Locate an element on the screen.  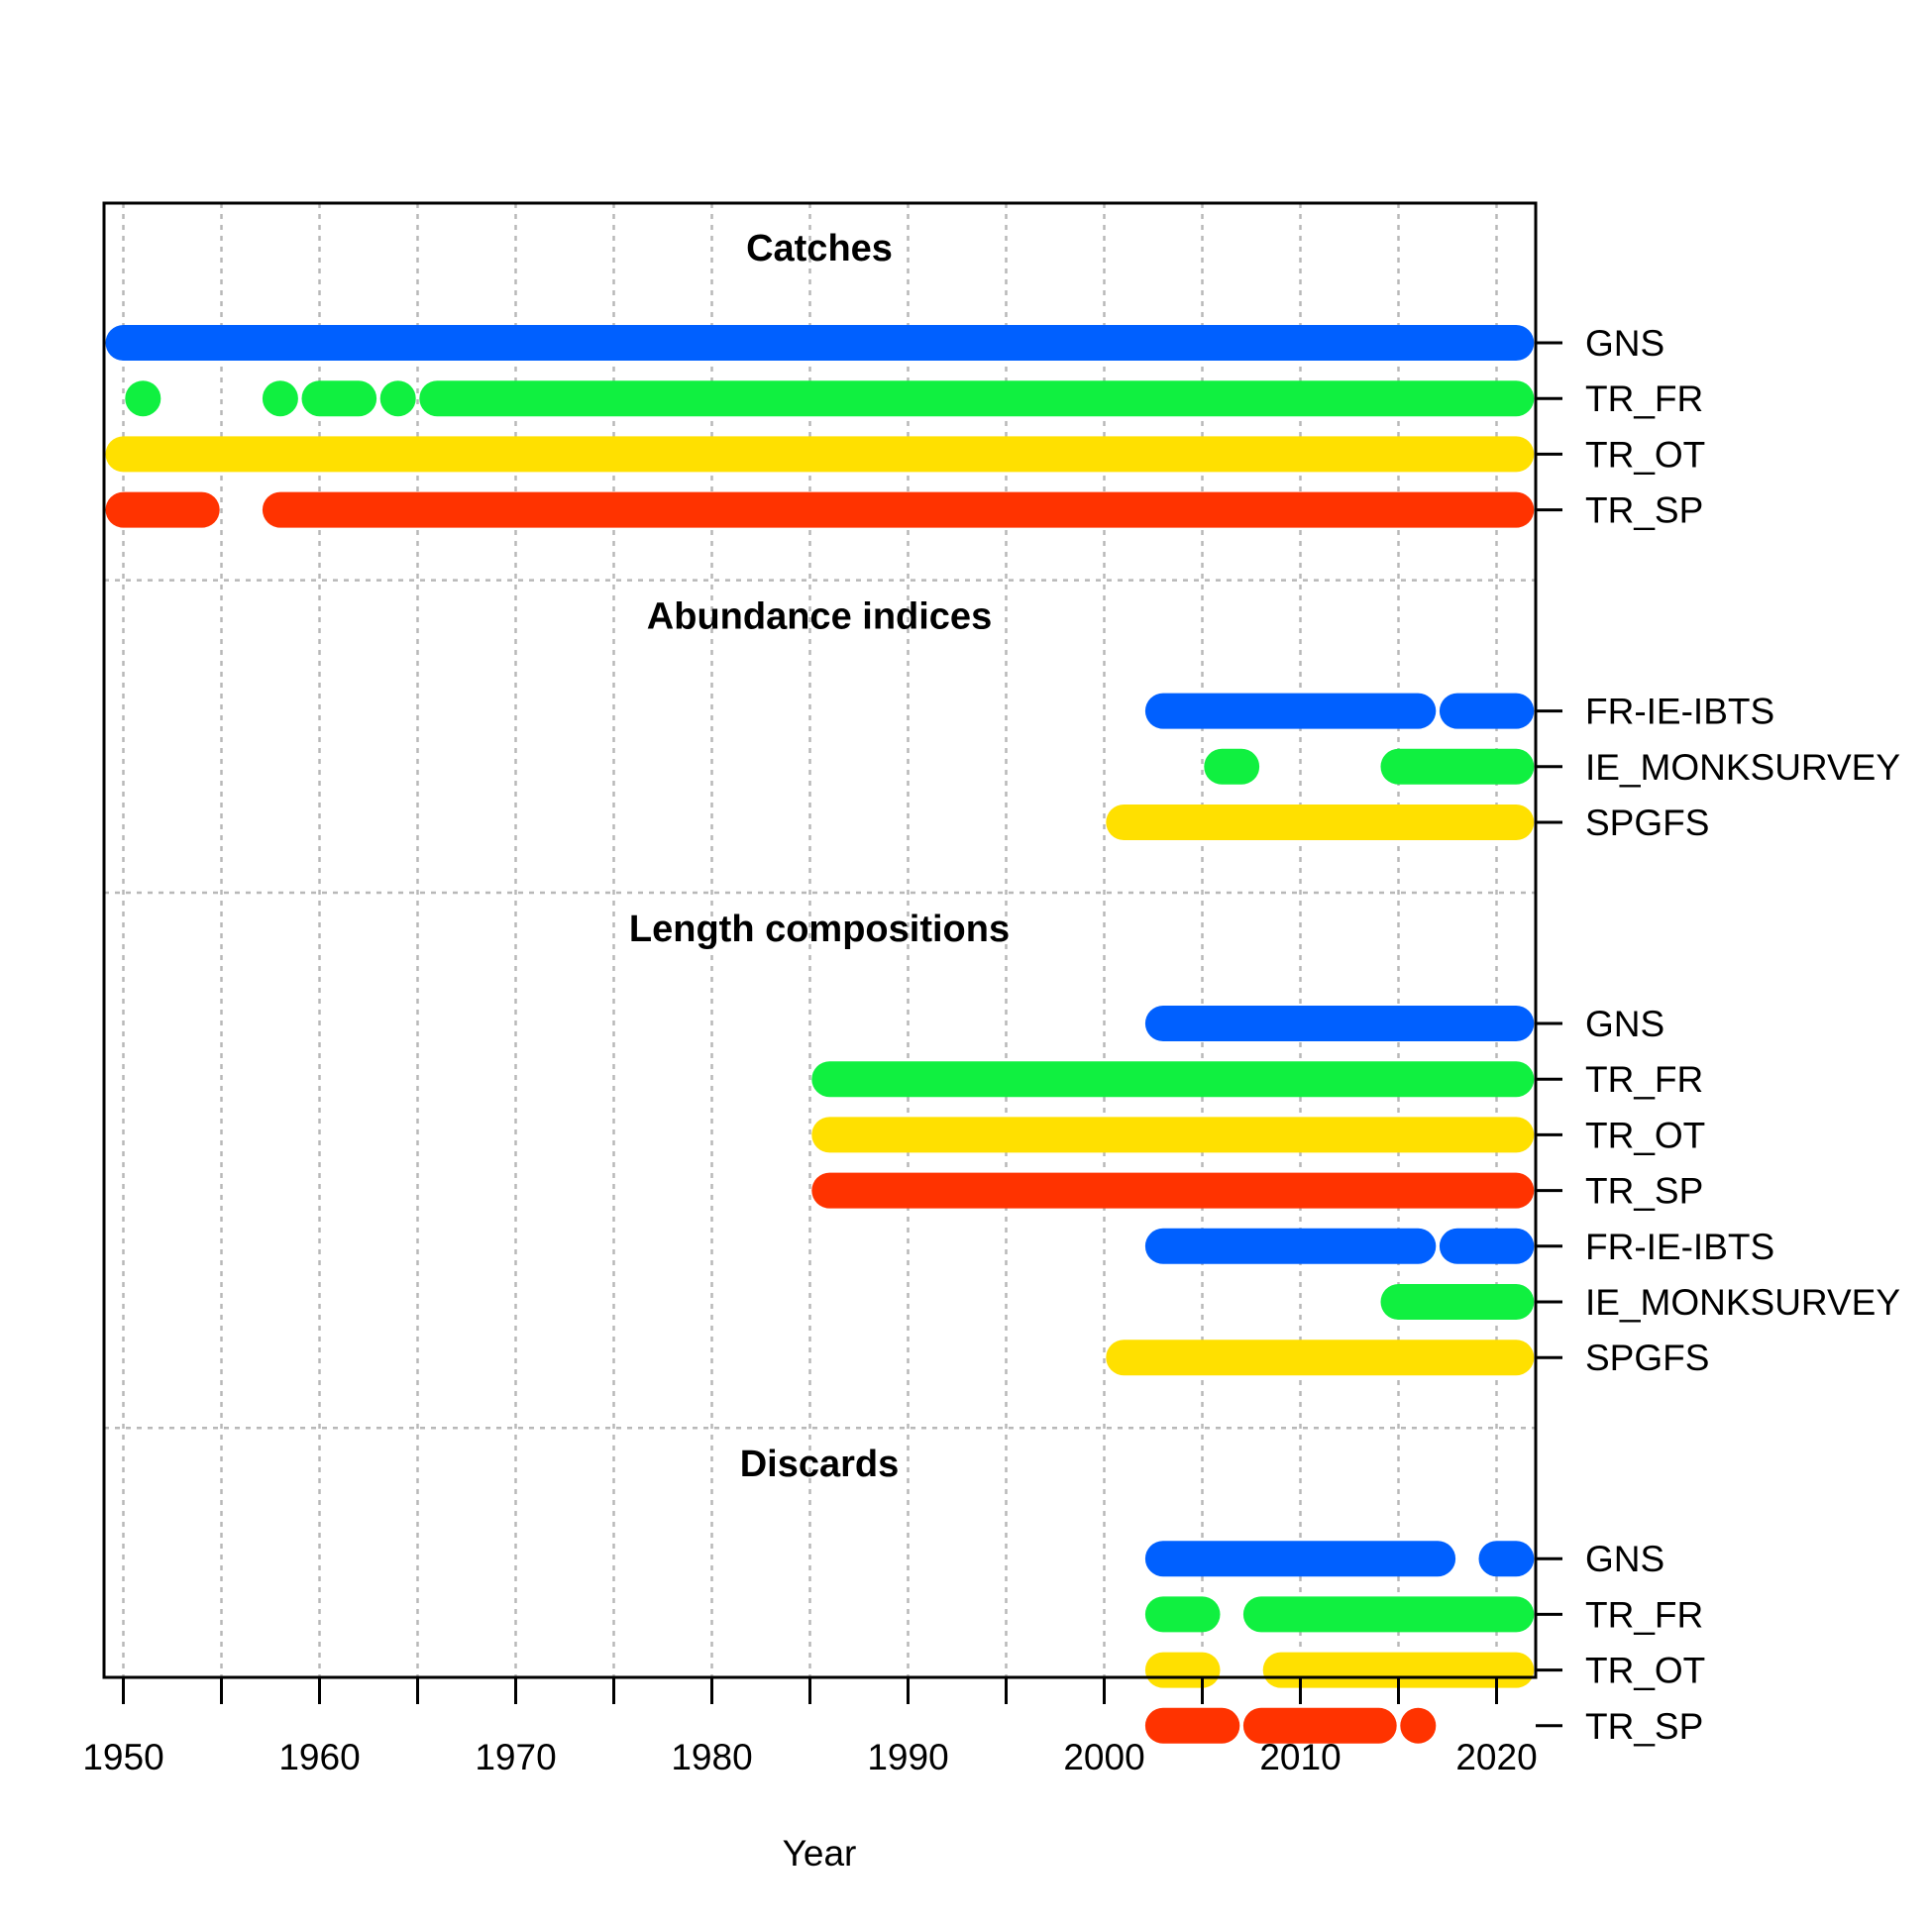
x-tick-label: 2020 is located at coordinates (1496, 1757).